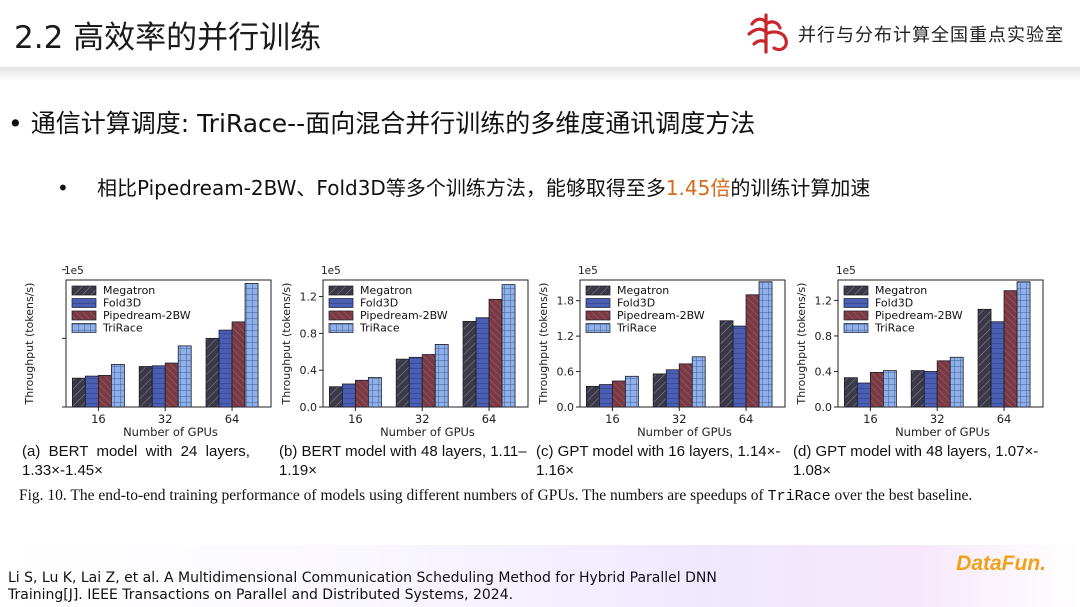 This screenshot has width=1080, height=607. What do you see at coordinates (286, 344) in the screenshot?
I see `y-axis-label: Throughput (tokens/s)` at bounding box center [286, 344].